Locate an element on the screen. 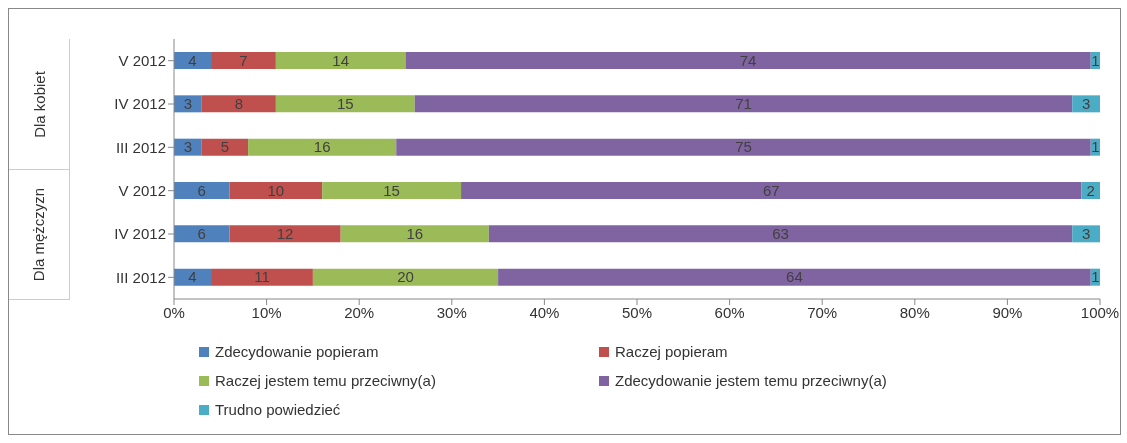 This screenshot has width=1127, height=443. x-tick-label: 30% is located at coordinates (451, 312).